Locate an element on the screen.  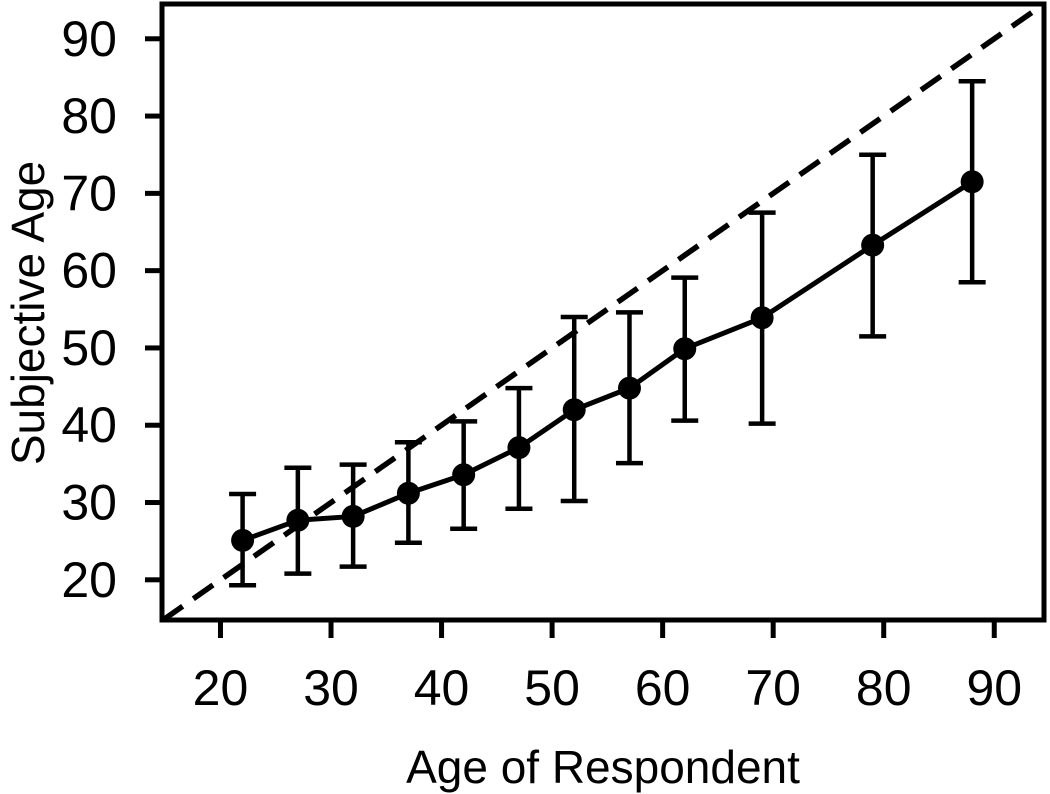
y-tick-label: 80 is located at coordinates (89, 116).